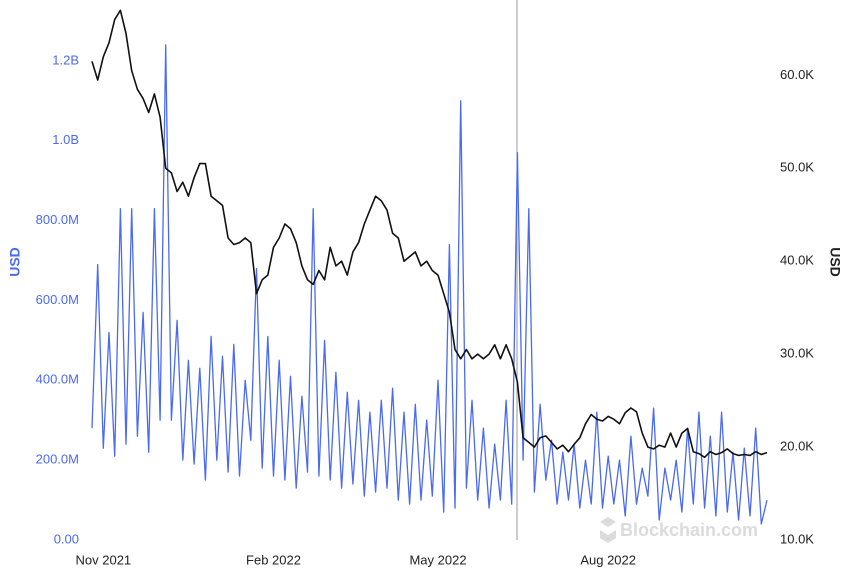 The width and height of the screenshot is (850, 577). I want to click on y-tick-label: 400.0M, so click(57, 379).